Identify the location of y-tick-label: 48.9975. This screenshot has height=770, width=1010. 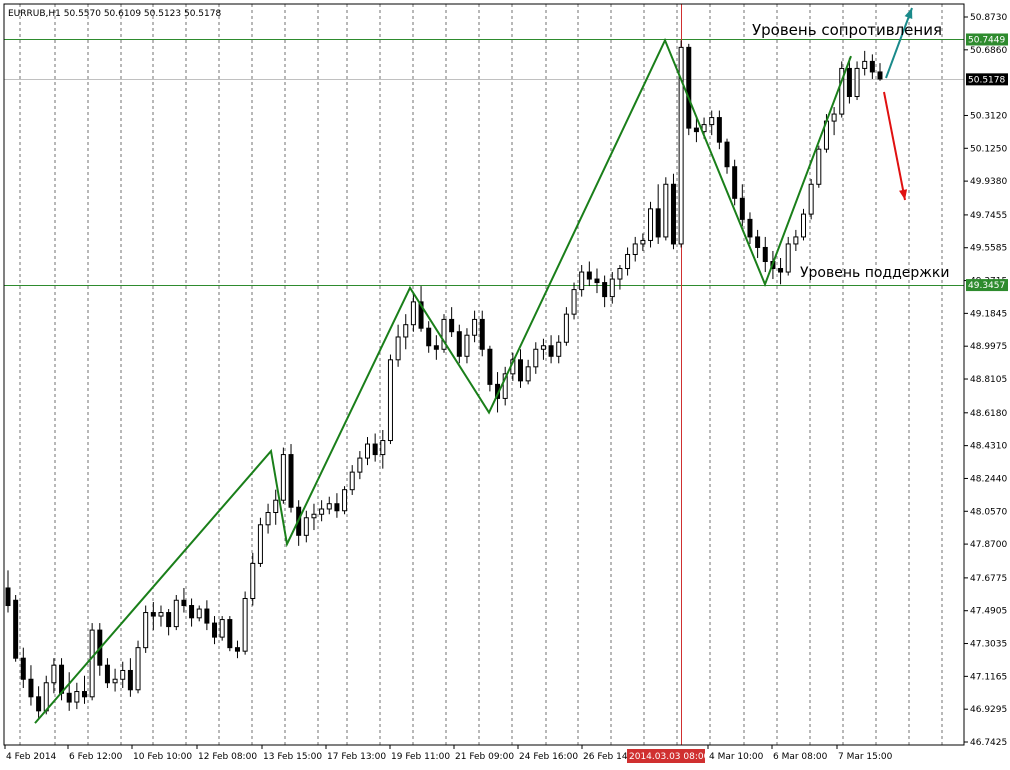
(988, 347).